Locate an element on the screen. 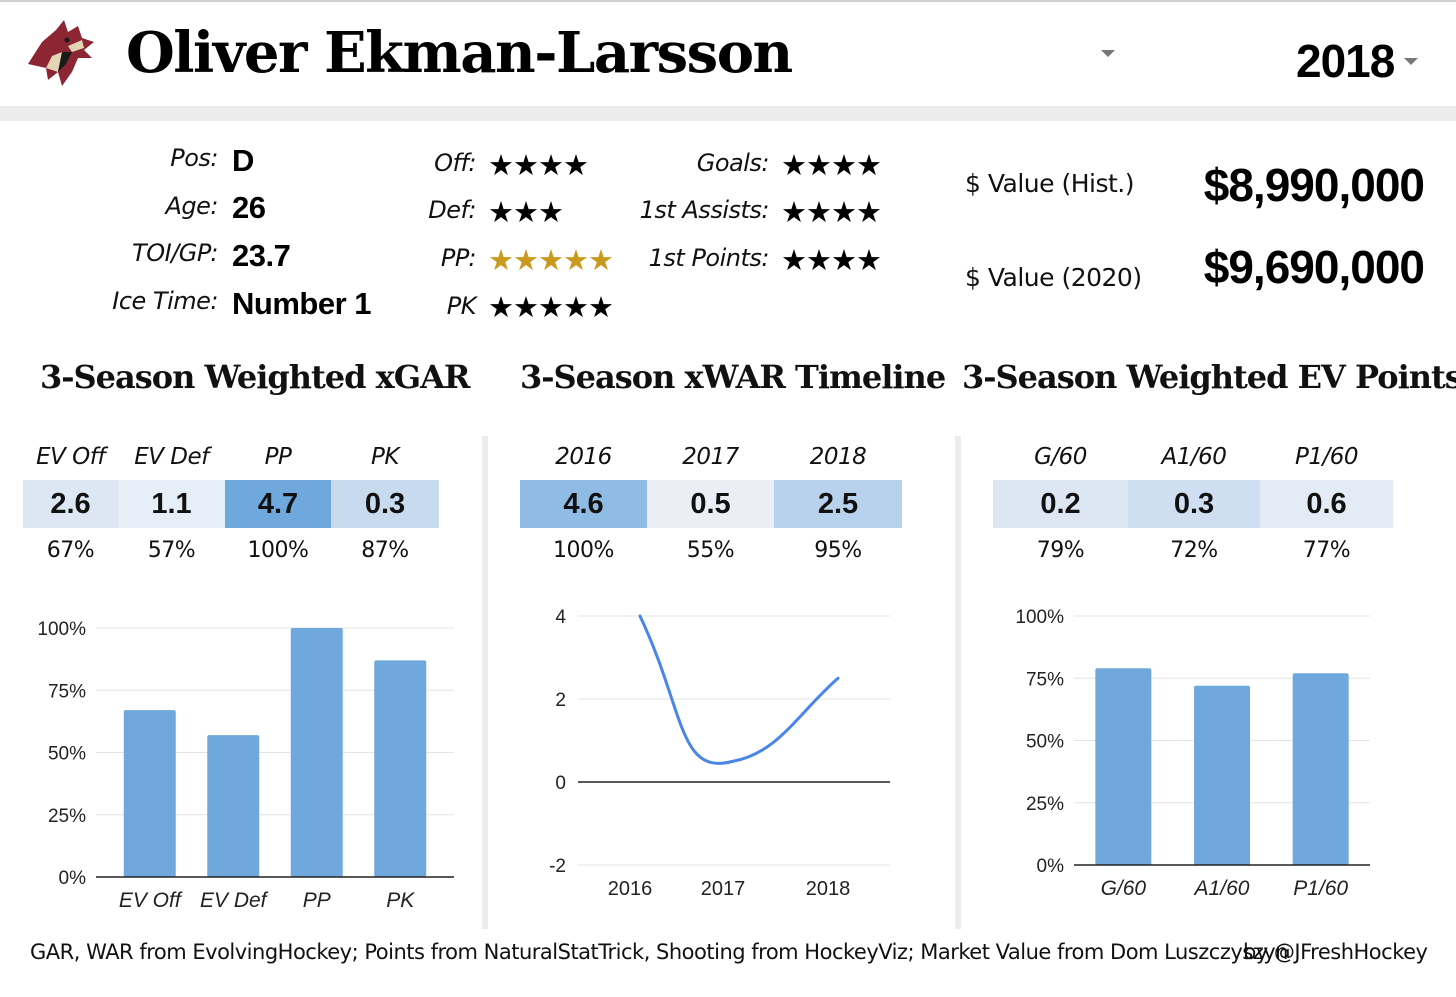  xgar-percentile-bar-chart: 0% 25% 50% 75% 100% EV Off EV Def PP PK is located at coordinates (245, 765).